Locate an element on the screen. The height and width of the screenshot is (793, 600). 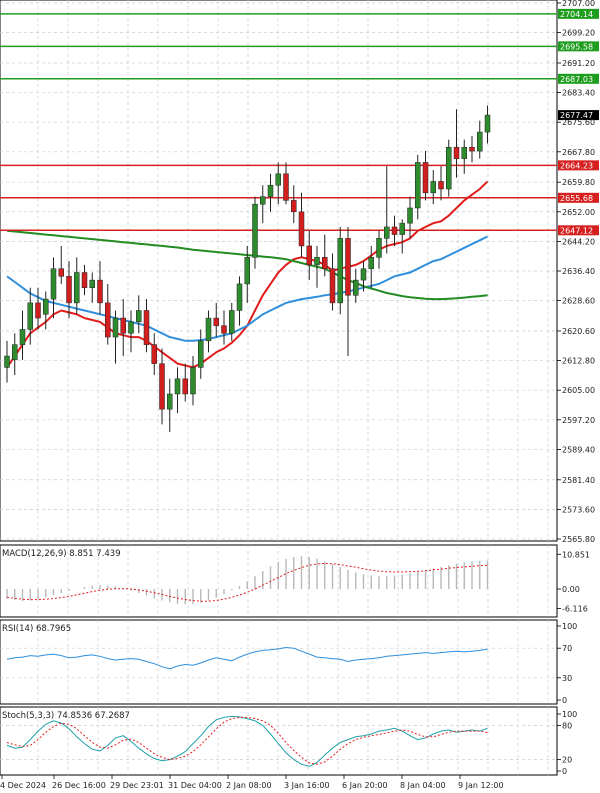
stoch-signal-line is located at coordinates (247, 740).